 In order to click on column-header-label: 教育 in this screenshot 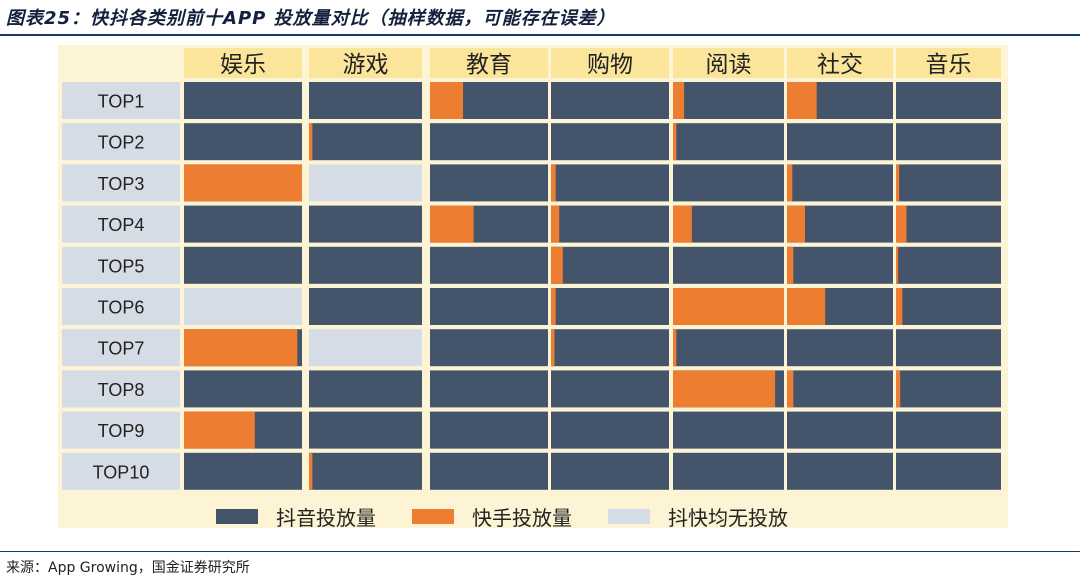, I will do `click(489, 65)`.